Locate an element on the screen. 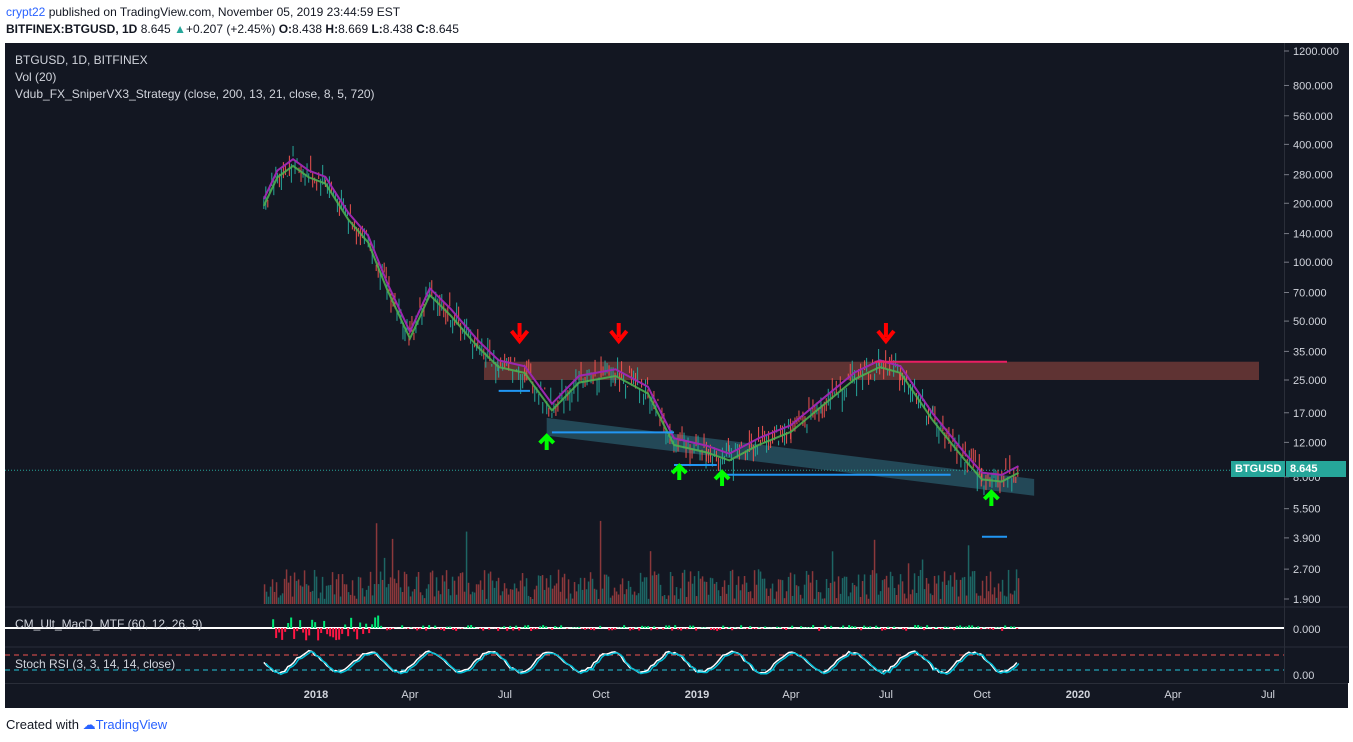 The height and width of the screenshot is (742, 1353). price-tick-label: 5.500 is located at coordinates (1307, 510).